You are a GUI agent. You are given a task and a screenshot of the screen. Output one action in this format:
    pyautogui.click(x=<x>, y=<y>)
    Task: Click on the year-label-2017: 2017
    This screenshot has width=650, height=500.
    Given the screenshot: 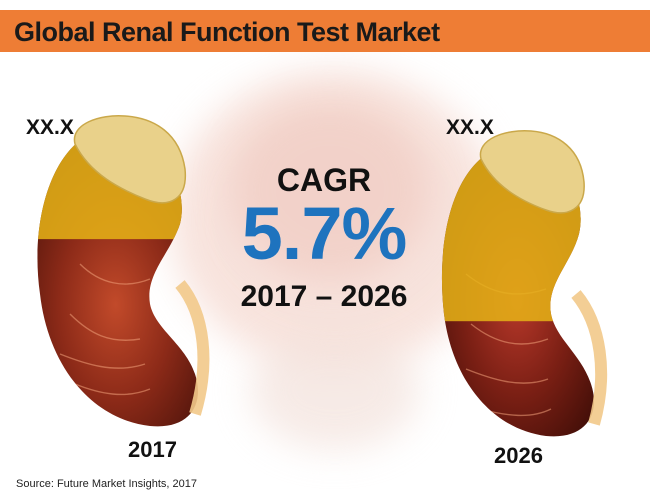 What is the action you would take?
    pyautogui.click(x=152, y=449)
    